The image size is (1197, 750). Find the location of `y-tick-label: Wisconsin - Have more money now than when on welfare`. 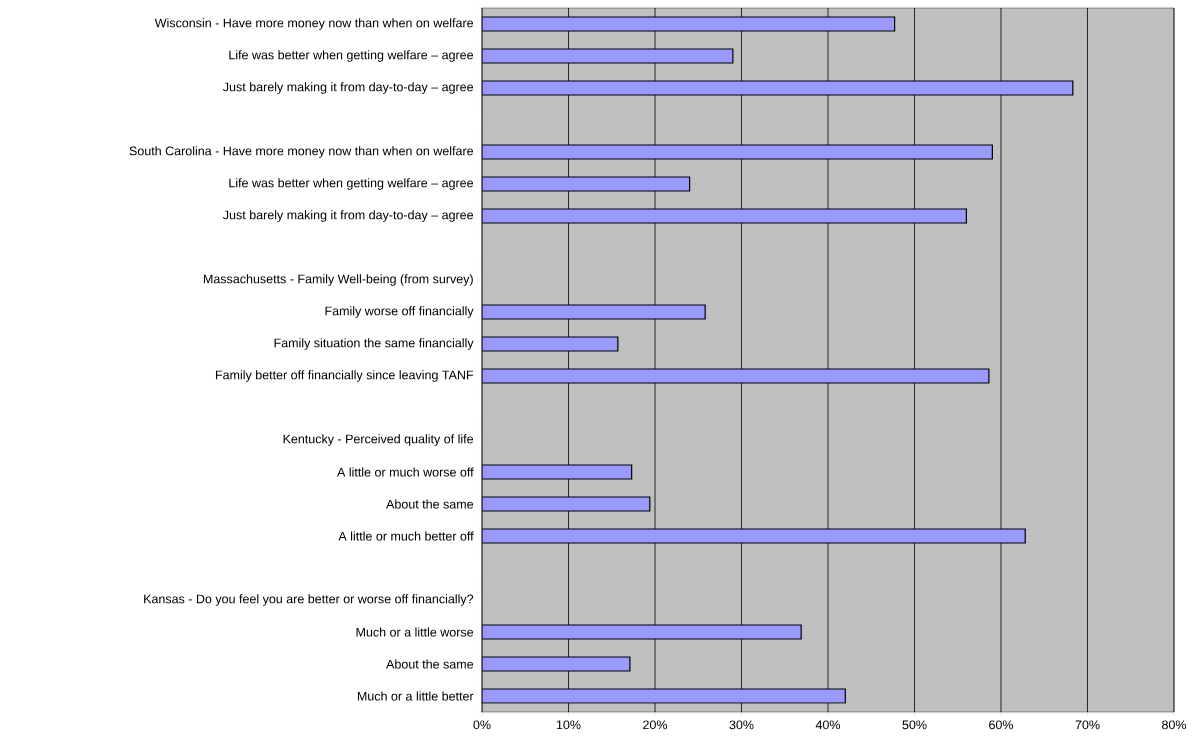

y-tick-label: Wisconsin - Have more money now than when on welfare is located at coordinates (314, 24).